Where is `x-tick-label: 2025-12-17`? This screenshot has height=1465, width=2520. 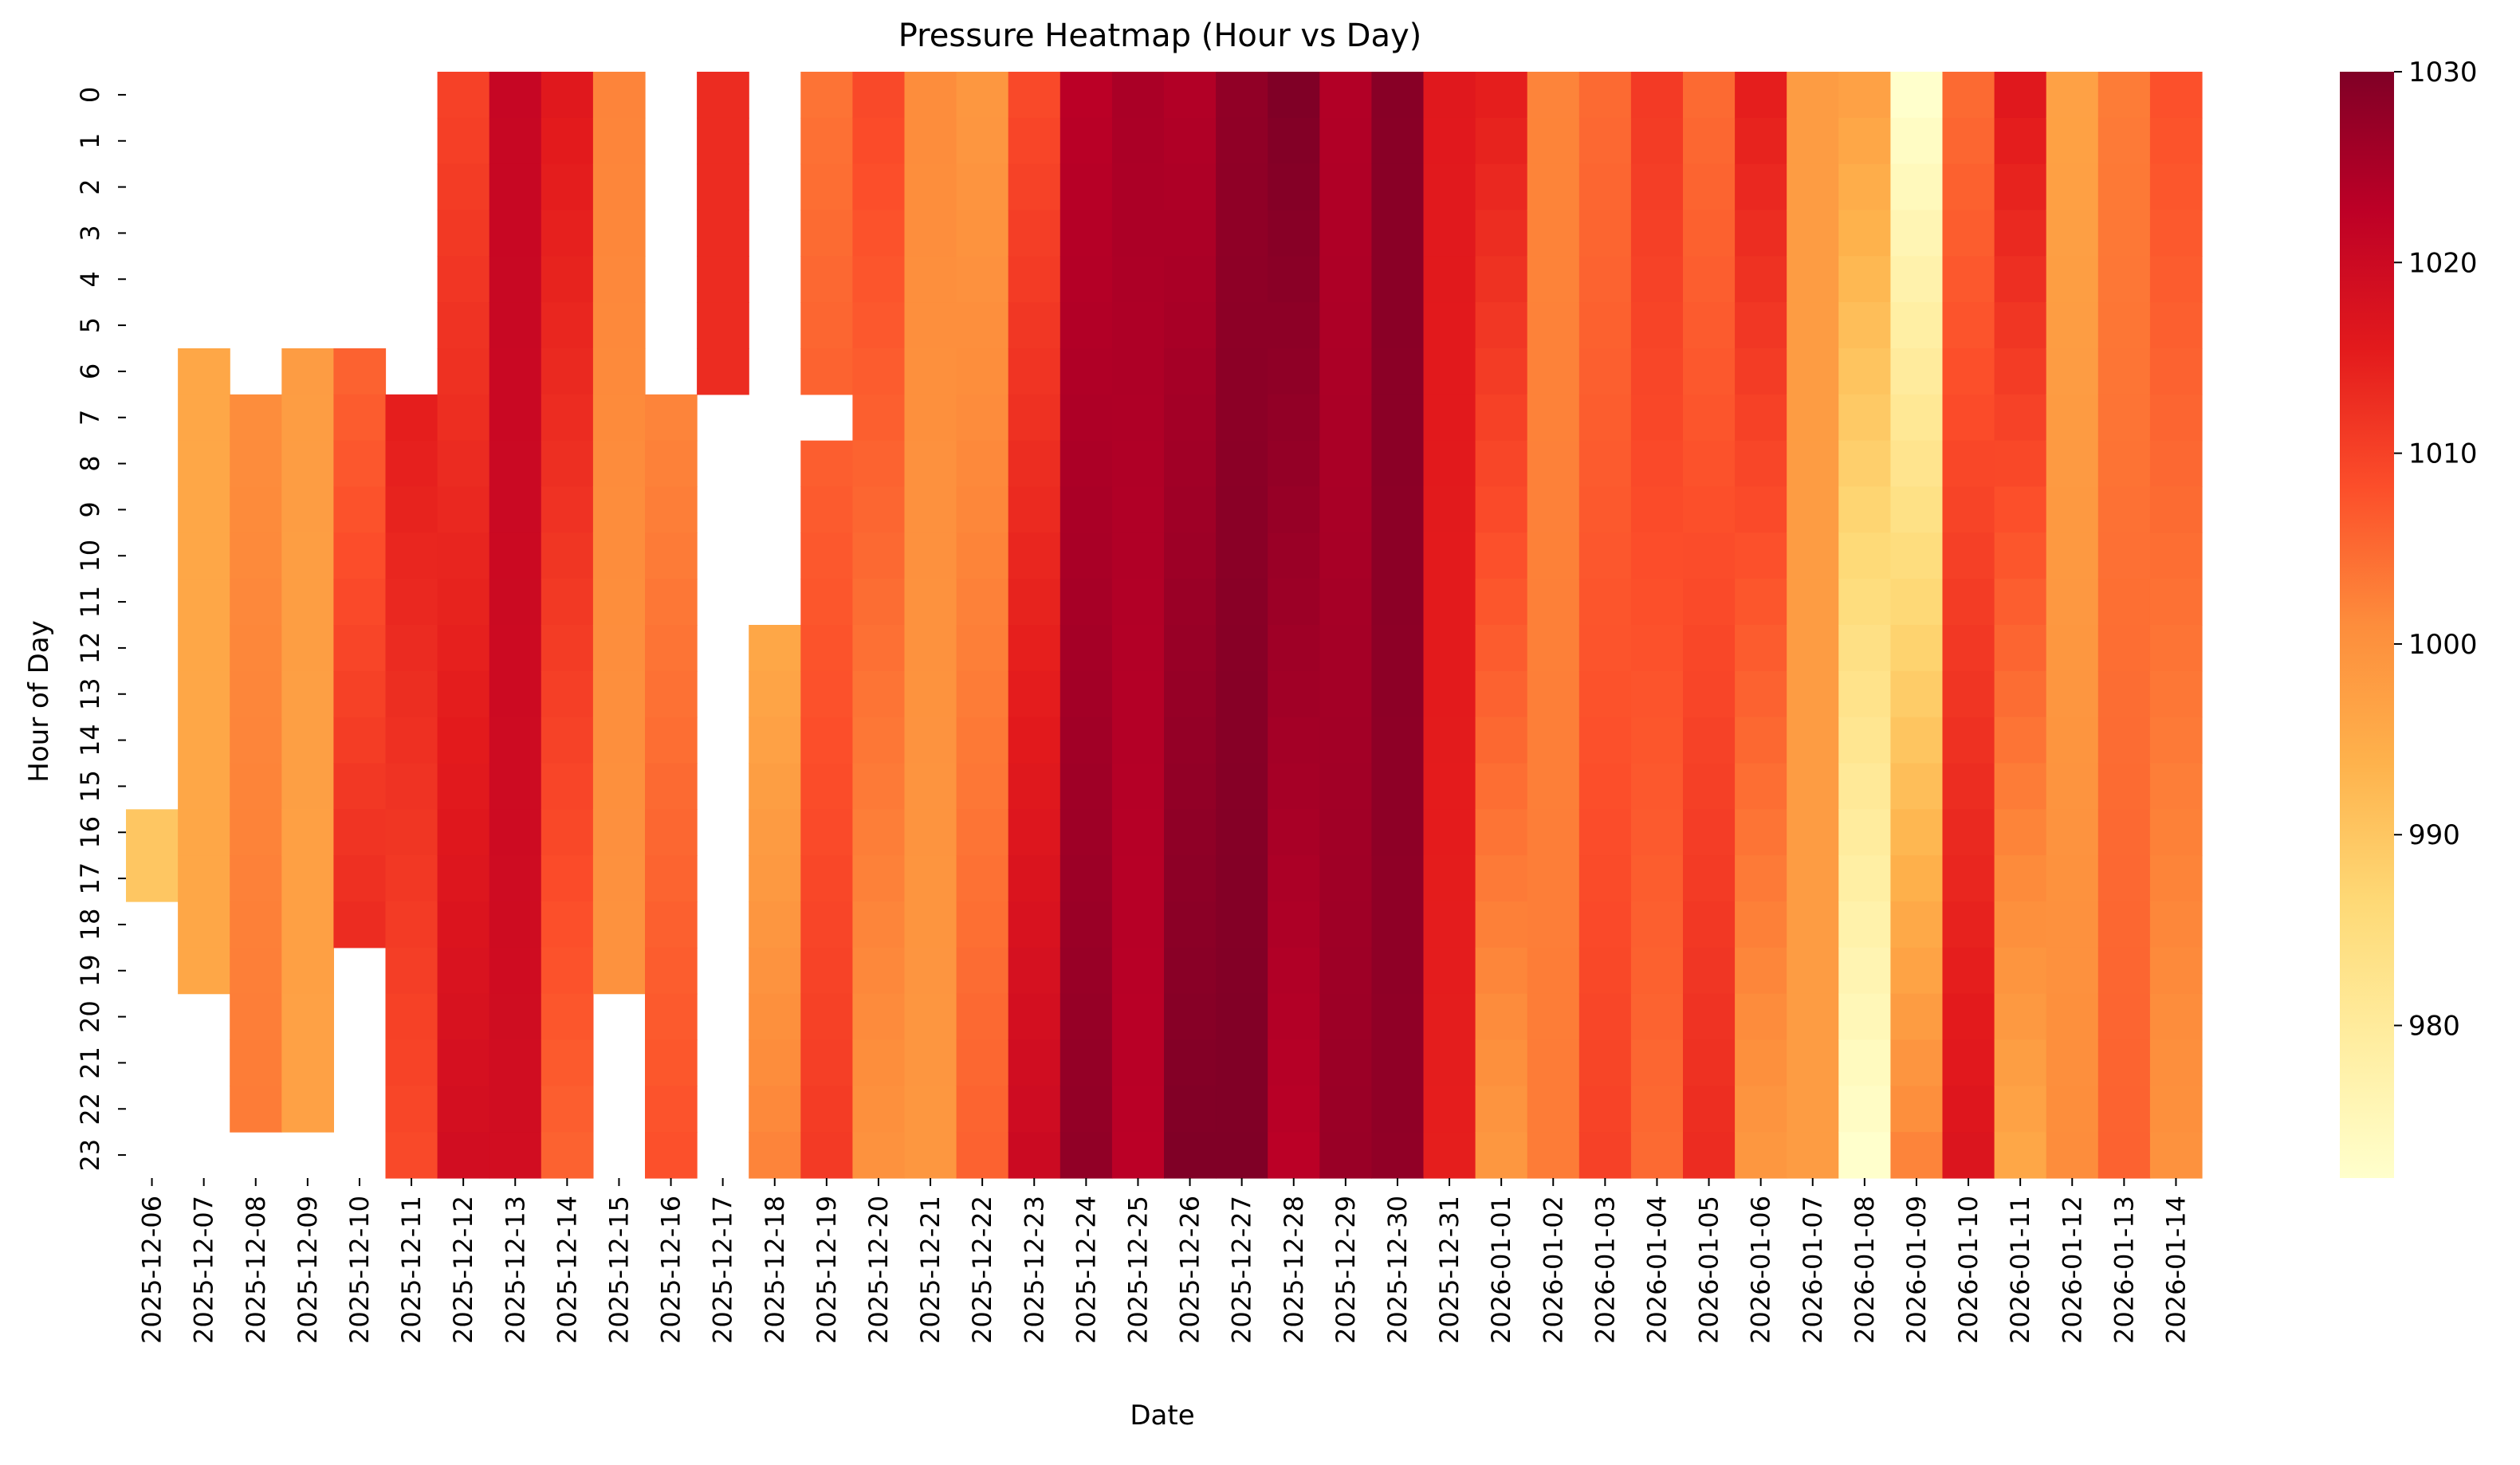
x-tick-label: 2025-12-17 is located at coordinates (723, 1270).